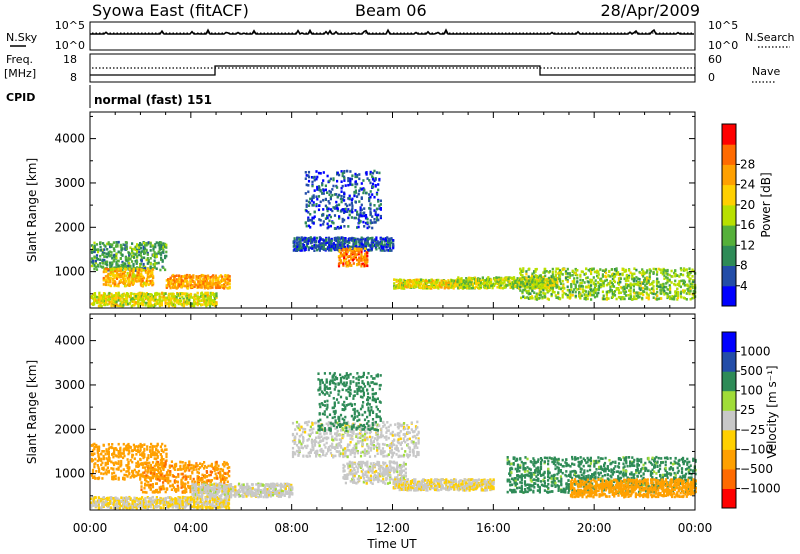 This screenshot has height=554, width=800. What do you see at coordinates (69, 139) in the screenshot?
I see `y-tick-label: 4000` at bounding box center [69, 139].